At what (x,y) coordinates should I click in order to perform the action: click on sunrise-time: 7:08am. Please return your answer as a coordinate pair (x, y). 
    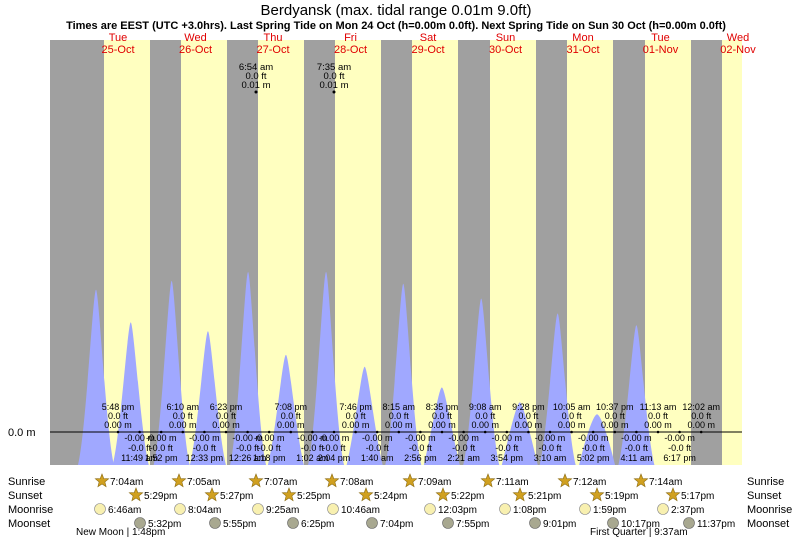
    Looking at the image, I should click on (356, 482).